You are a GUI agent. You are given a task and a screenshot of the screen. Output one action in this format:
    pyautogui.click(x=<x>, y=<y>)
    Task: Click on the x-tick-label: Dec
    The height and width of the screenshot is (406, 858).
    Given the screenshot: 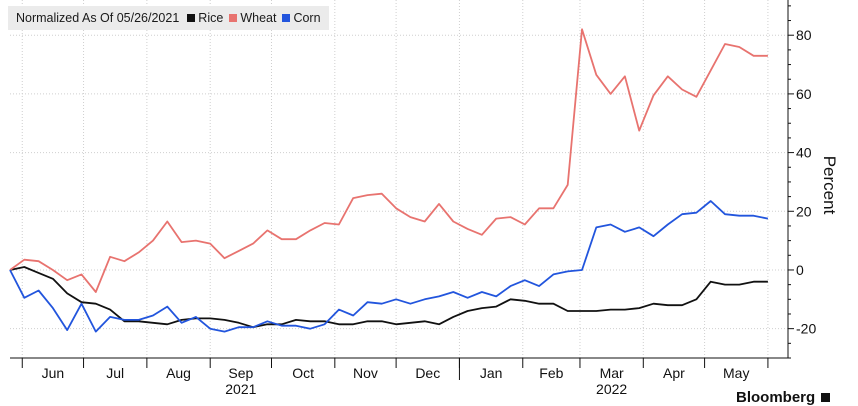 What is the action you would take?
    pyautogui.click(x=427, y=373)
    